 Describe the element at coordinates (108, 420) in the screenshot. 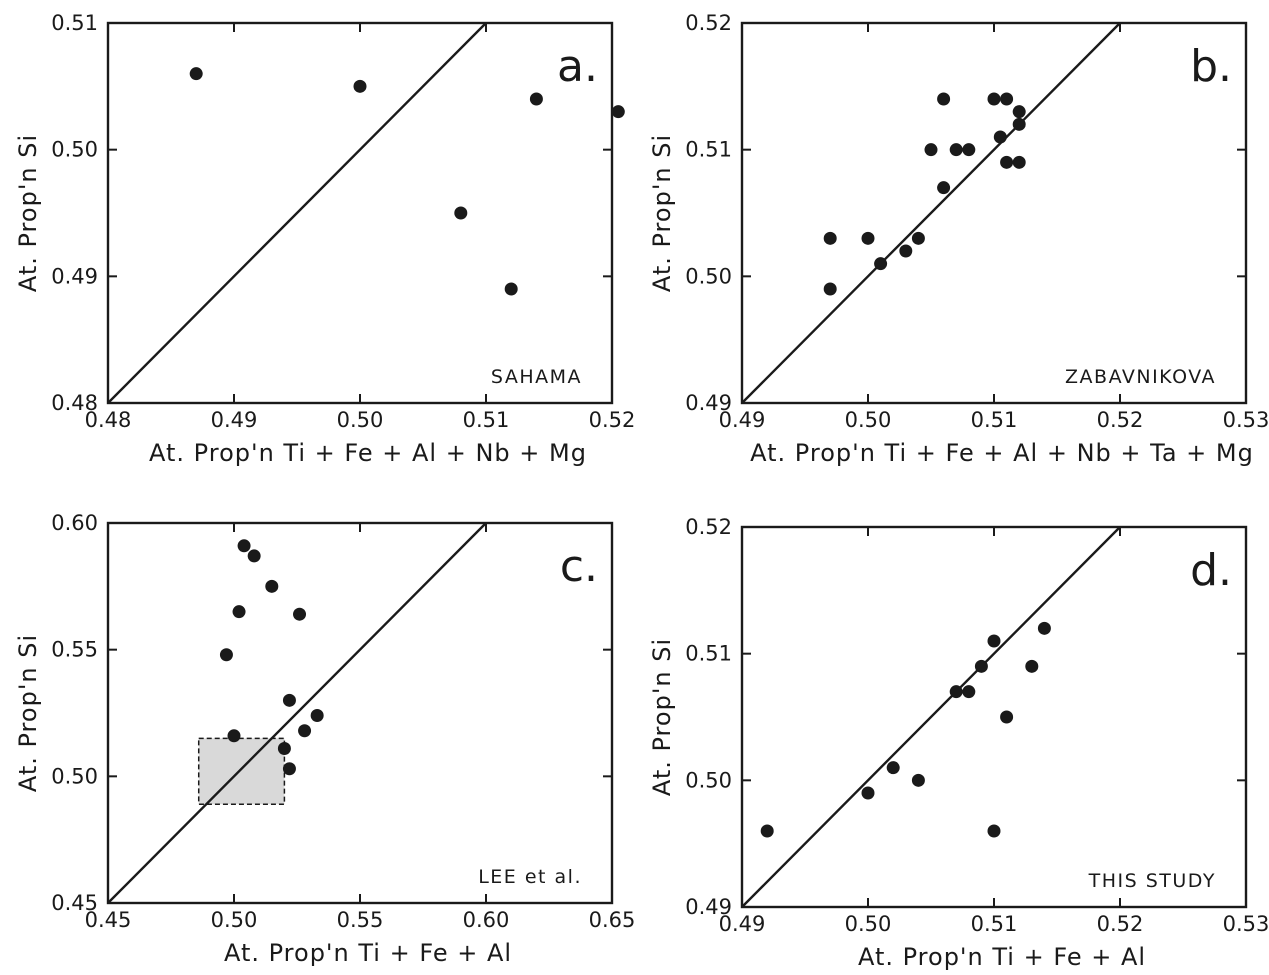

I see `x-tick-label: 0.48` at that location.